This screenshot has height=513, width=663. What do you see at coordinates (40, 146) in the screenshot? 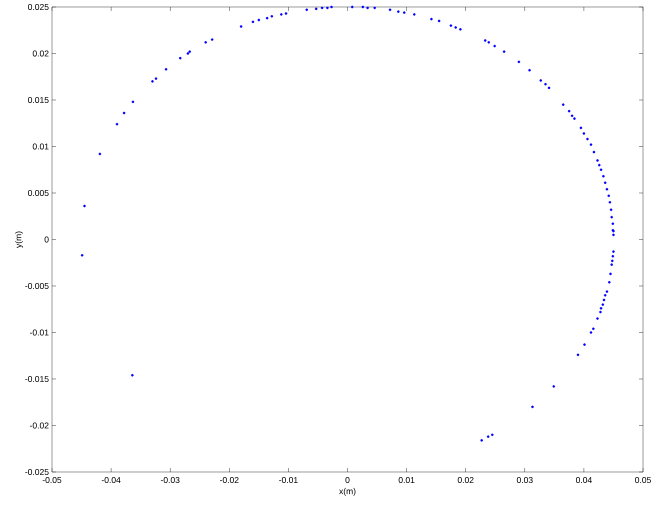
I see `y-tick-label: 0.01` at bounding box center [40, 146].